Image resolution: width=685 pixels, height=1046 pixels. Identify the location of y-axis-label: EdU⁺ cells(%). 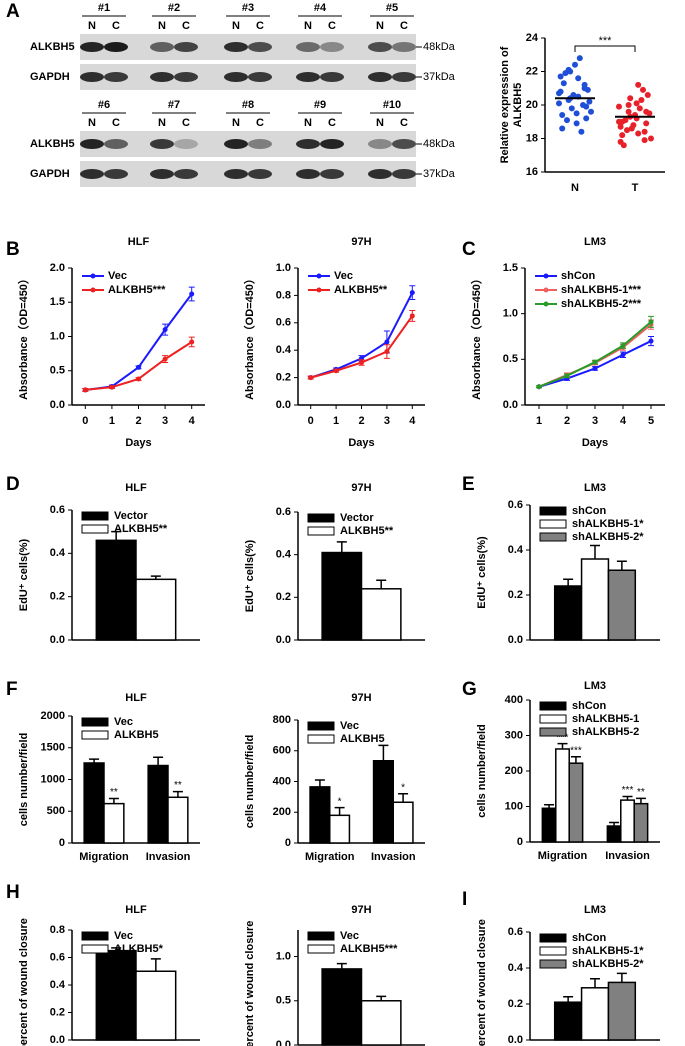
(250, 575).